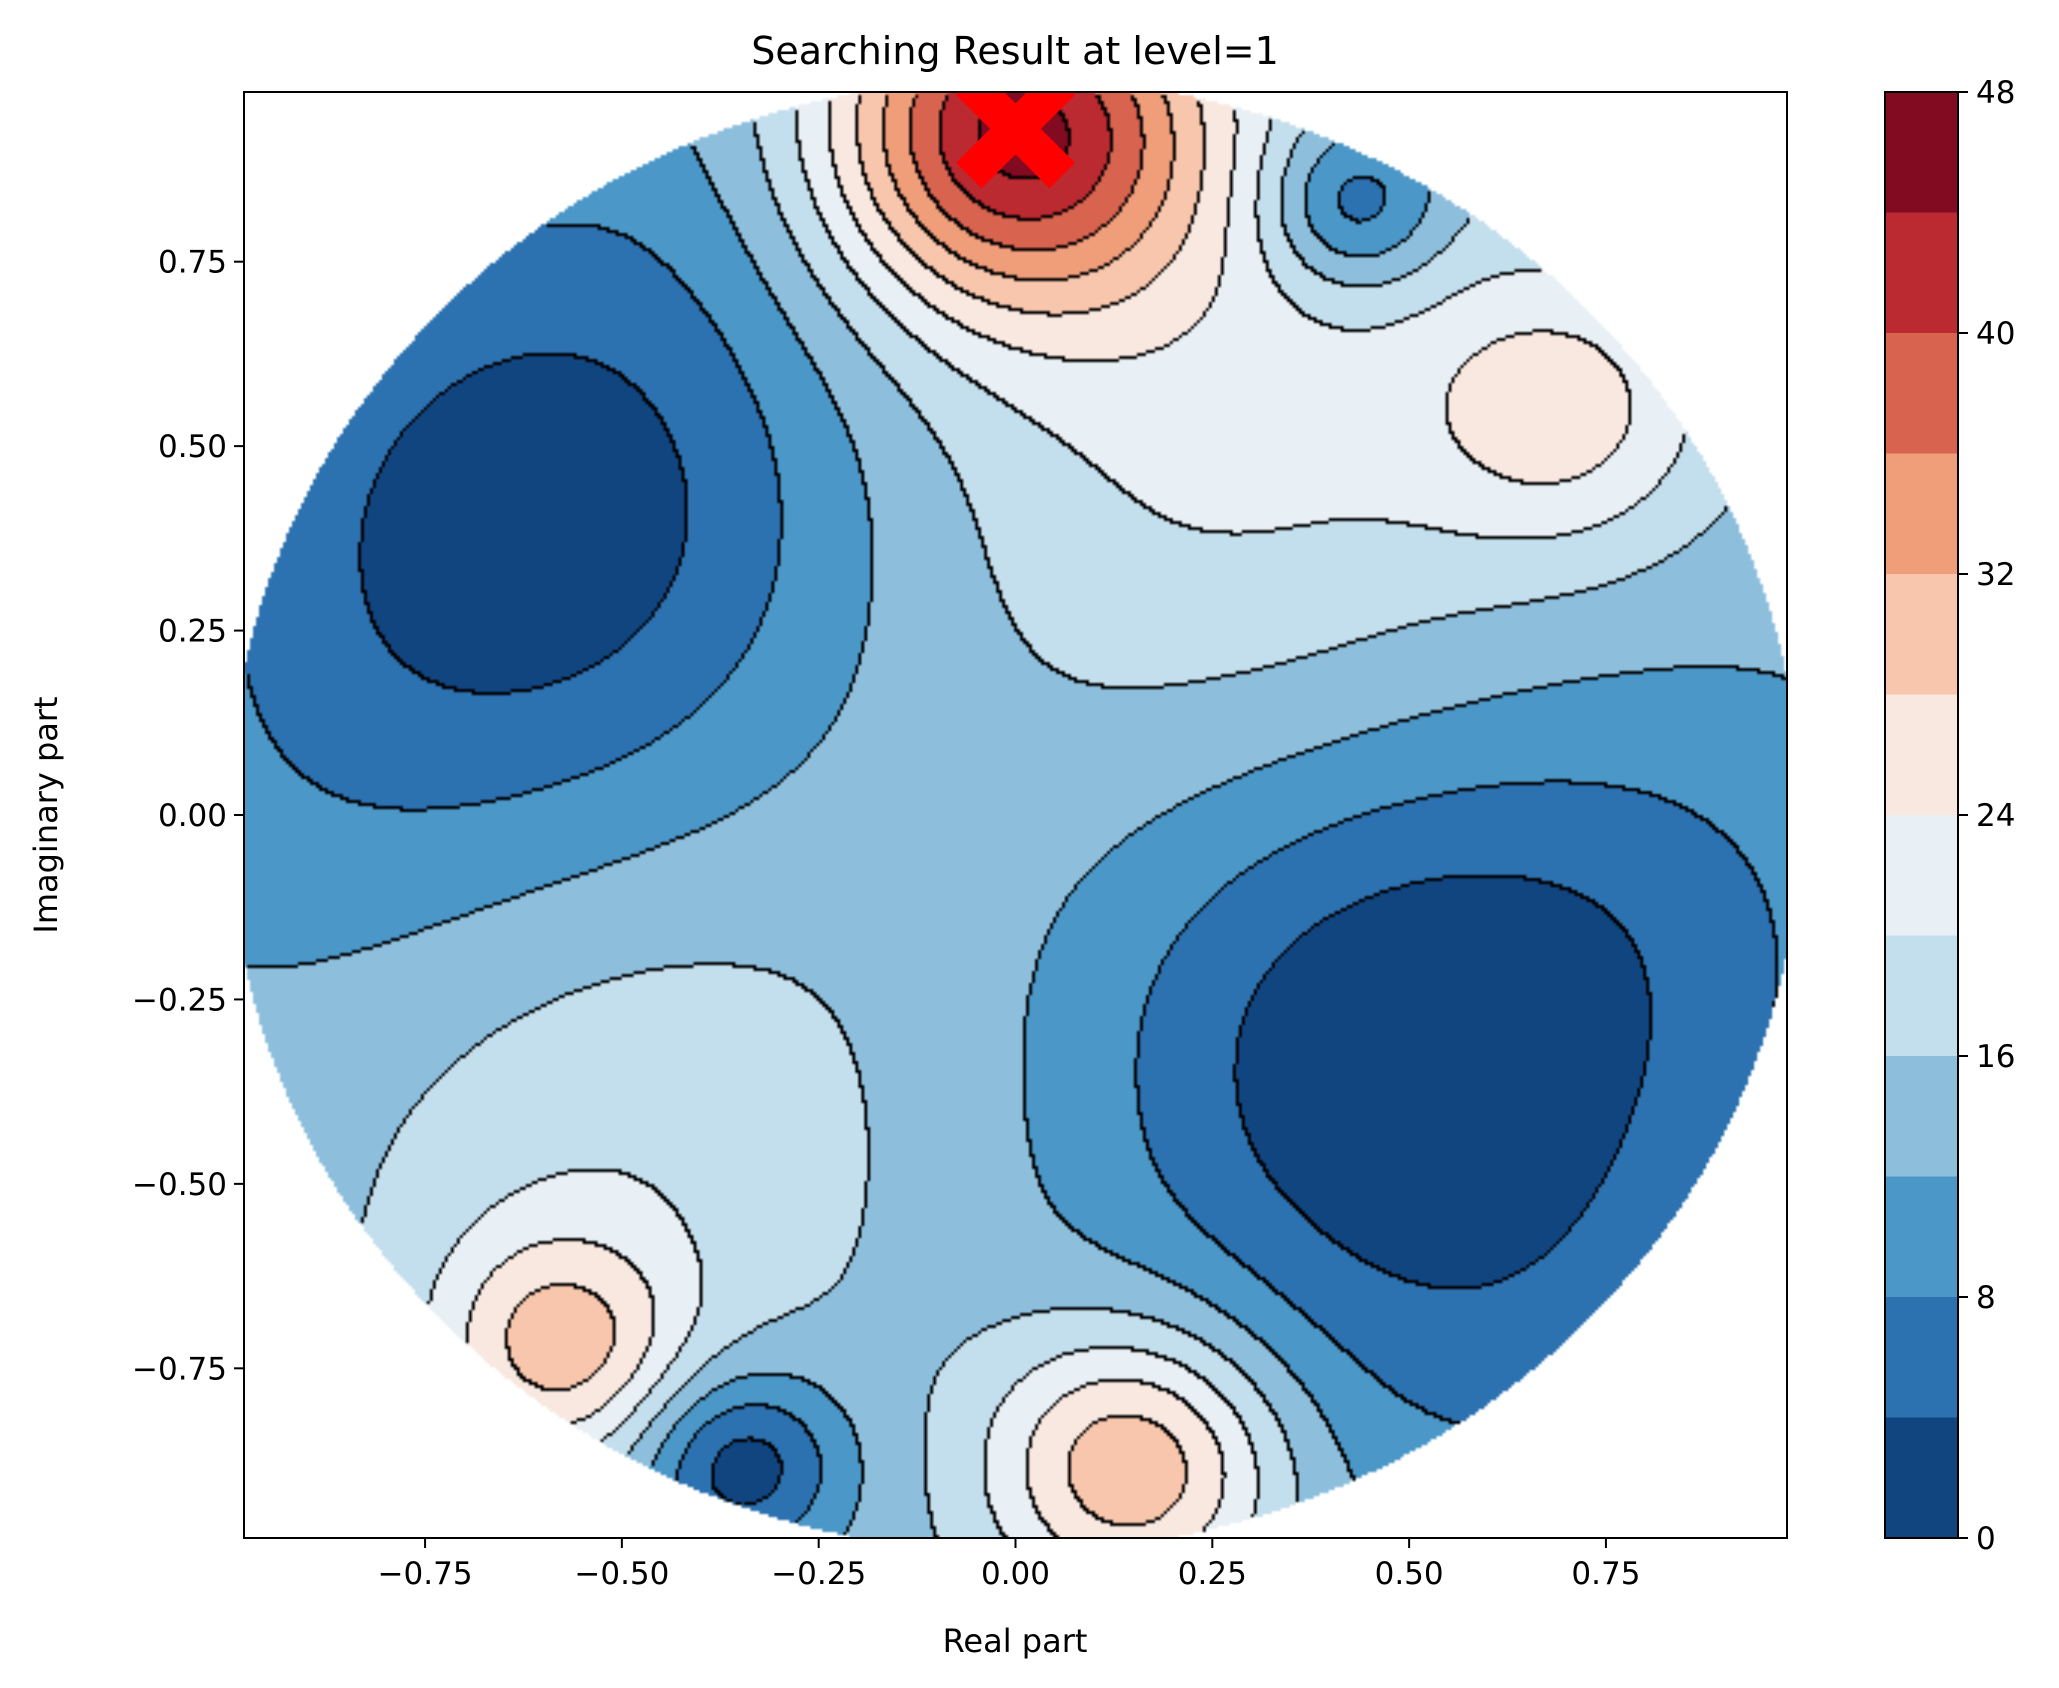  What do you see at coordinates (192, 632) in the screenshot?
I see `y-tick-label: 0.25` at bounding box center [192, 632].